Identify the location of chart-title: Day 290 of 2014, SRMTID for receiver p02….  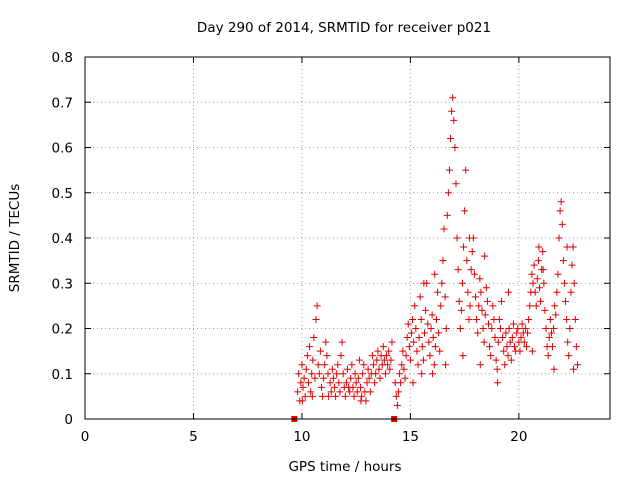
(344, 28).